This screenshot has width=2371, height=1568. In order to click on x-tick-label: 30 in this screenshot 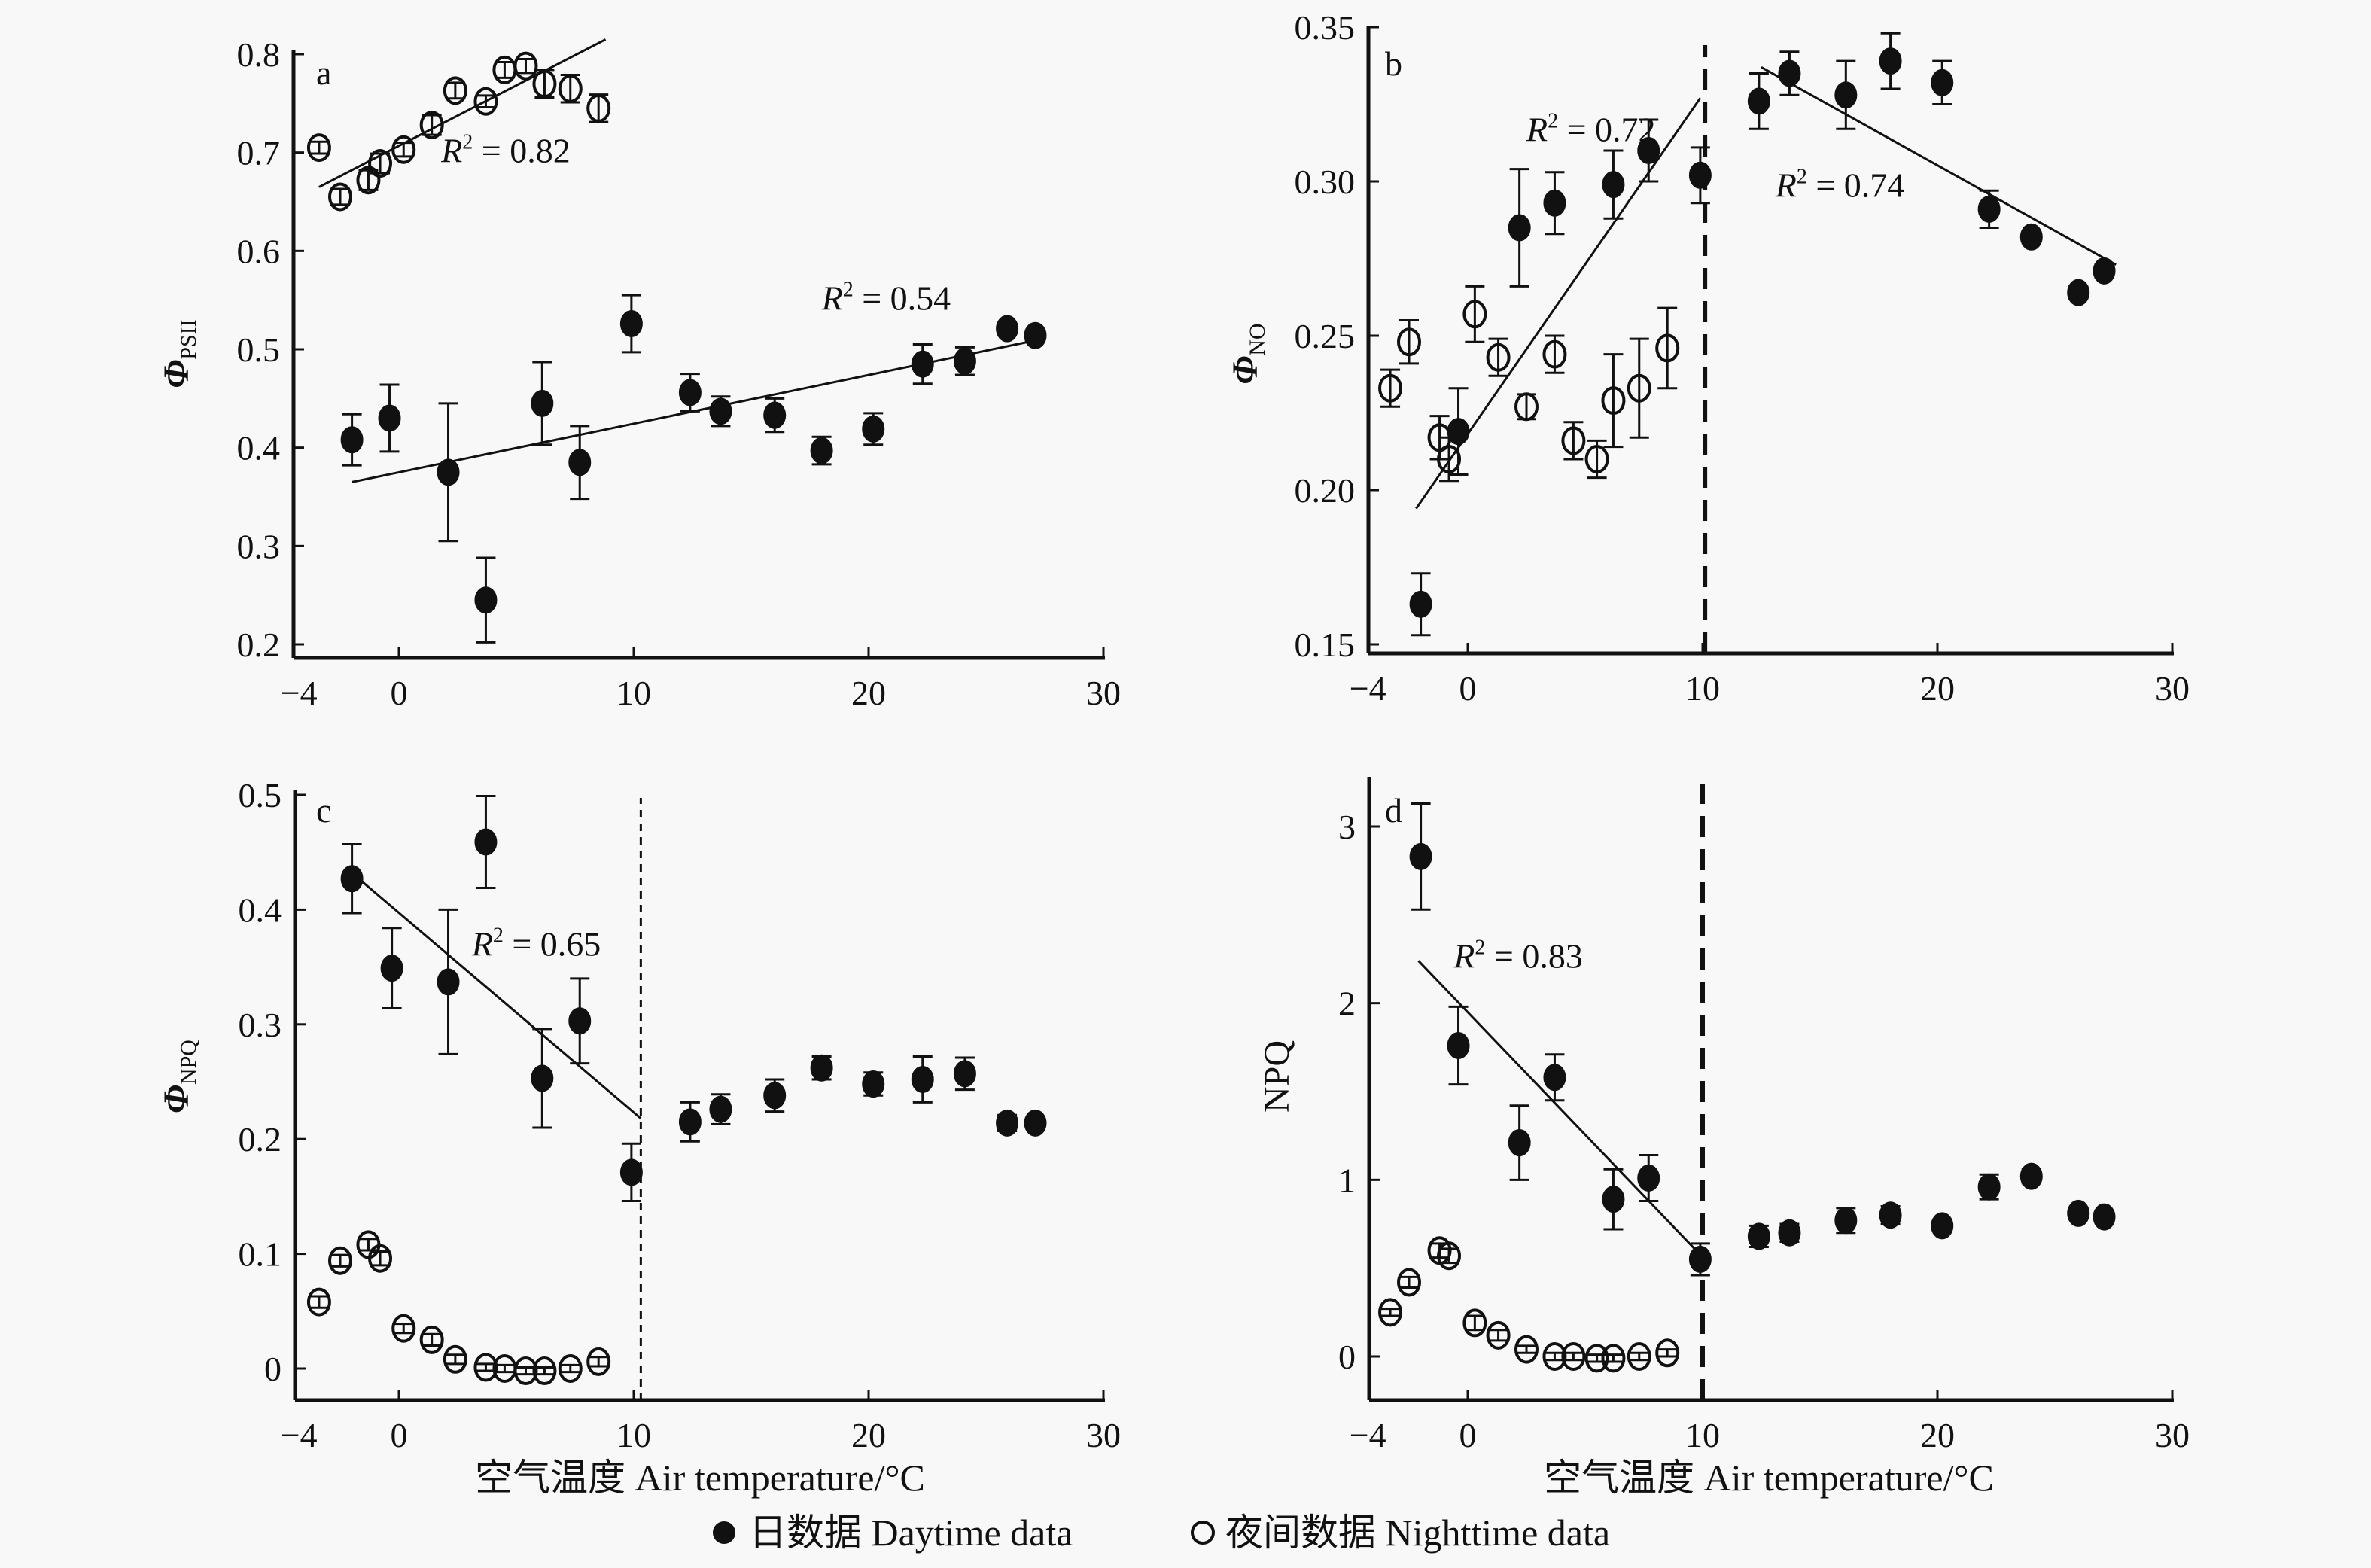, I will do `click(2172, 1435)`.